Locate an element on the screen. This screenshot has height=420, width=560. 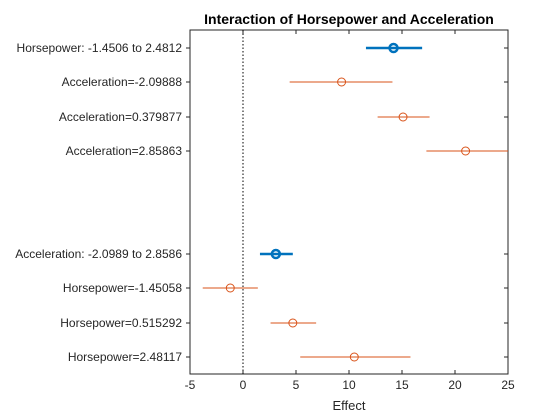
x-tick-label: 5 is located at coordinates (296, 385).